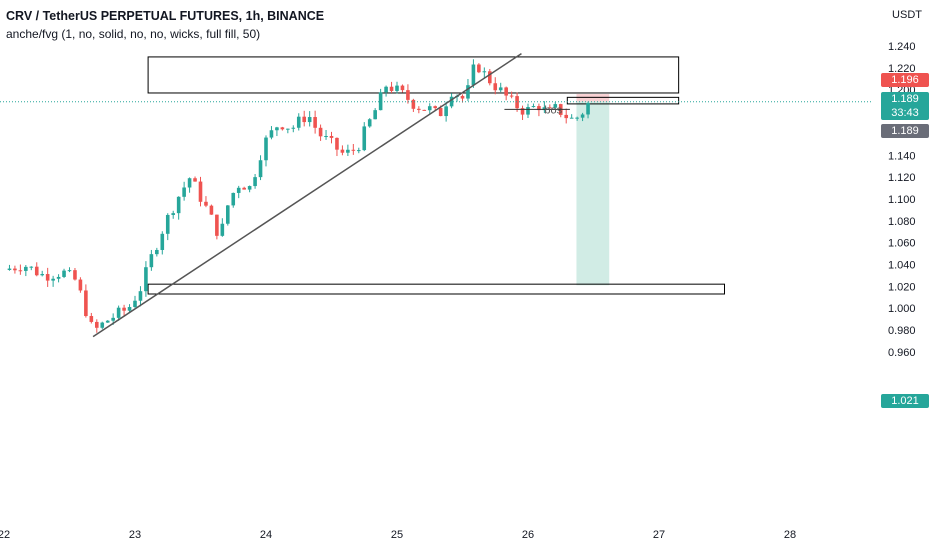  Describe the element at coordinates (790, 535) in the screenshot. I see `time-tick-label: 28` at that location.